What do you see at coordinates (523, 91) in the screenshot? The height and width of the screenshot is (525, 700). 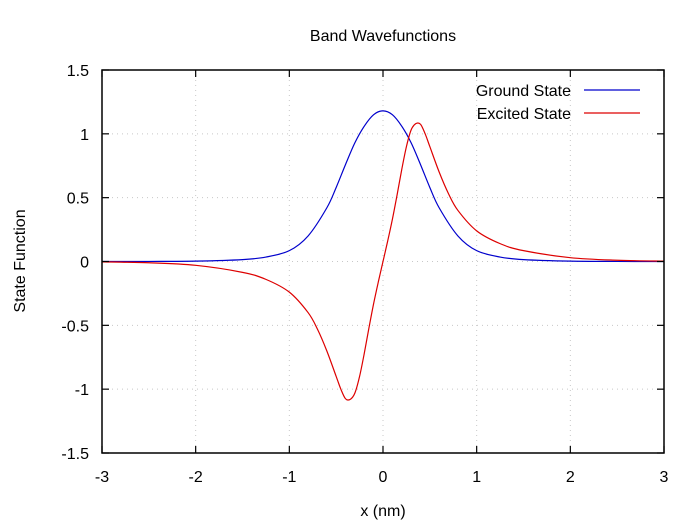 I see `legend-label: Ground State` at bounding box center [523, 91].